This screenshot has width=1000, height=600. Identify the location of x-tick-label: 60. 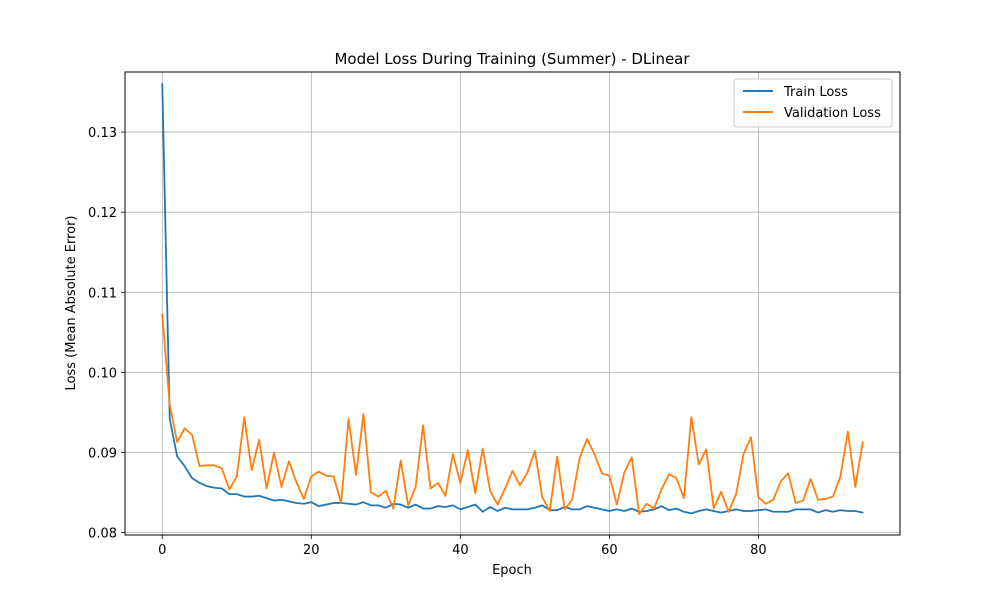
(609, 550).